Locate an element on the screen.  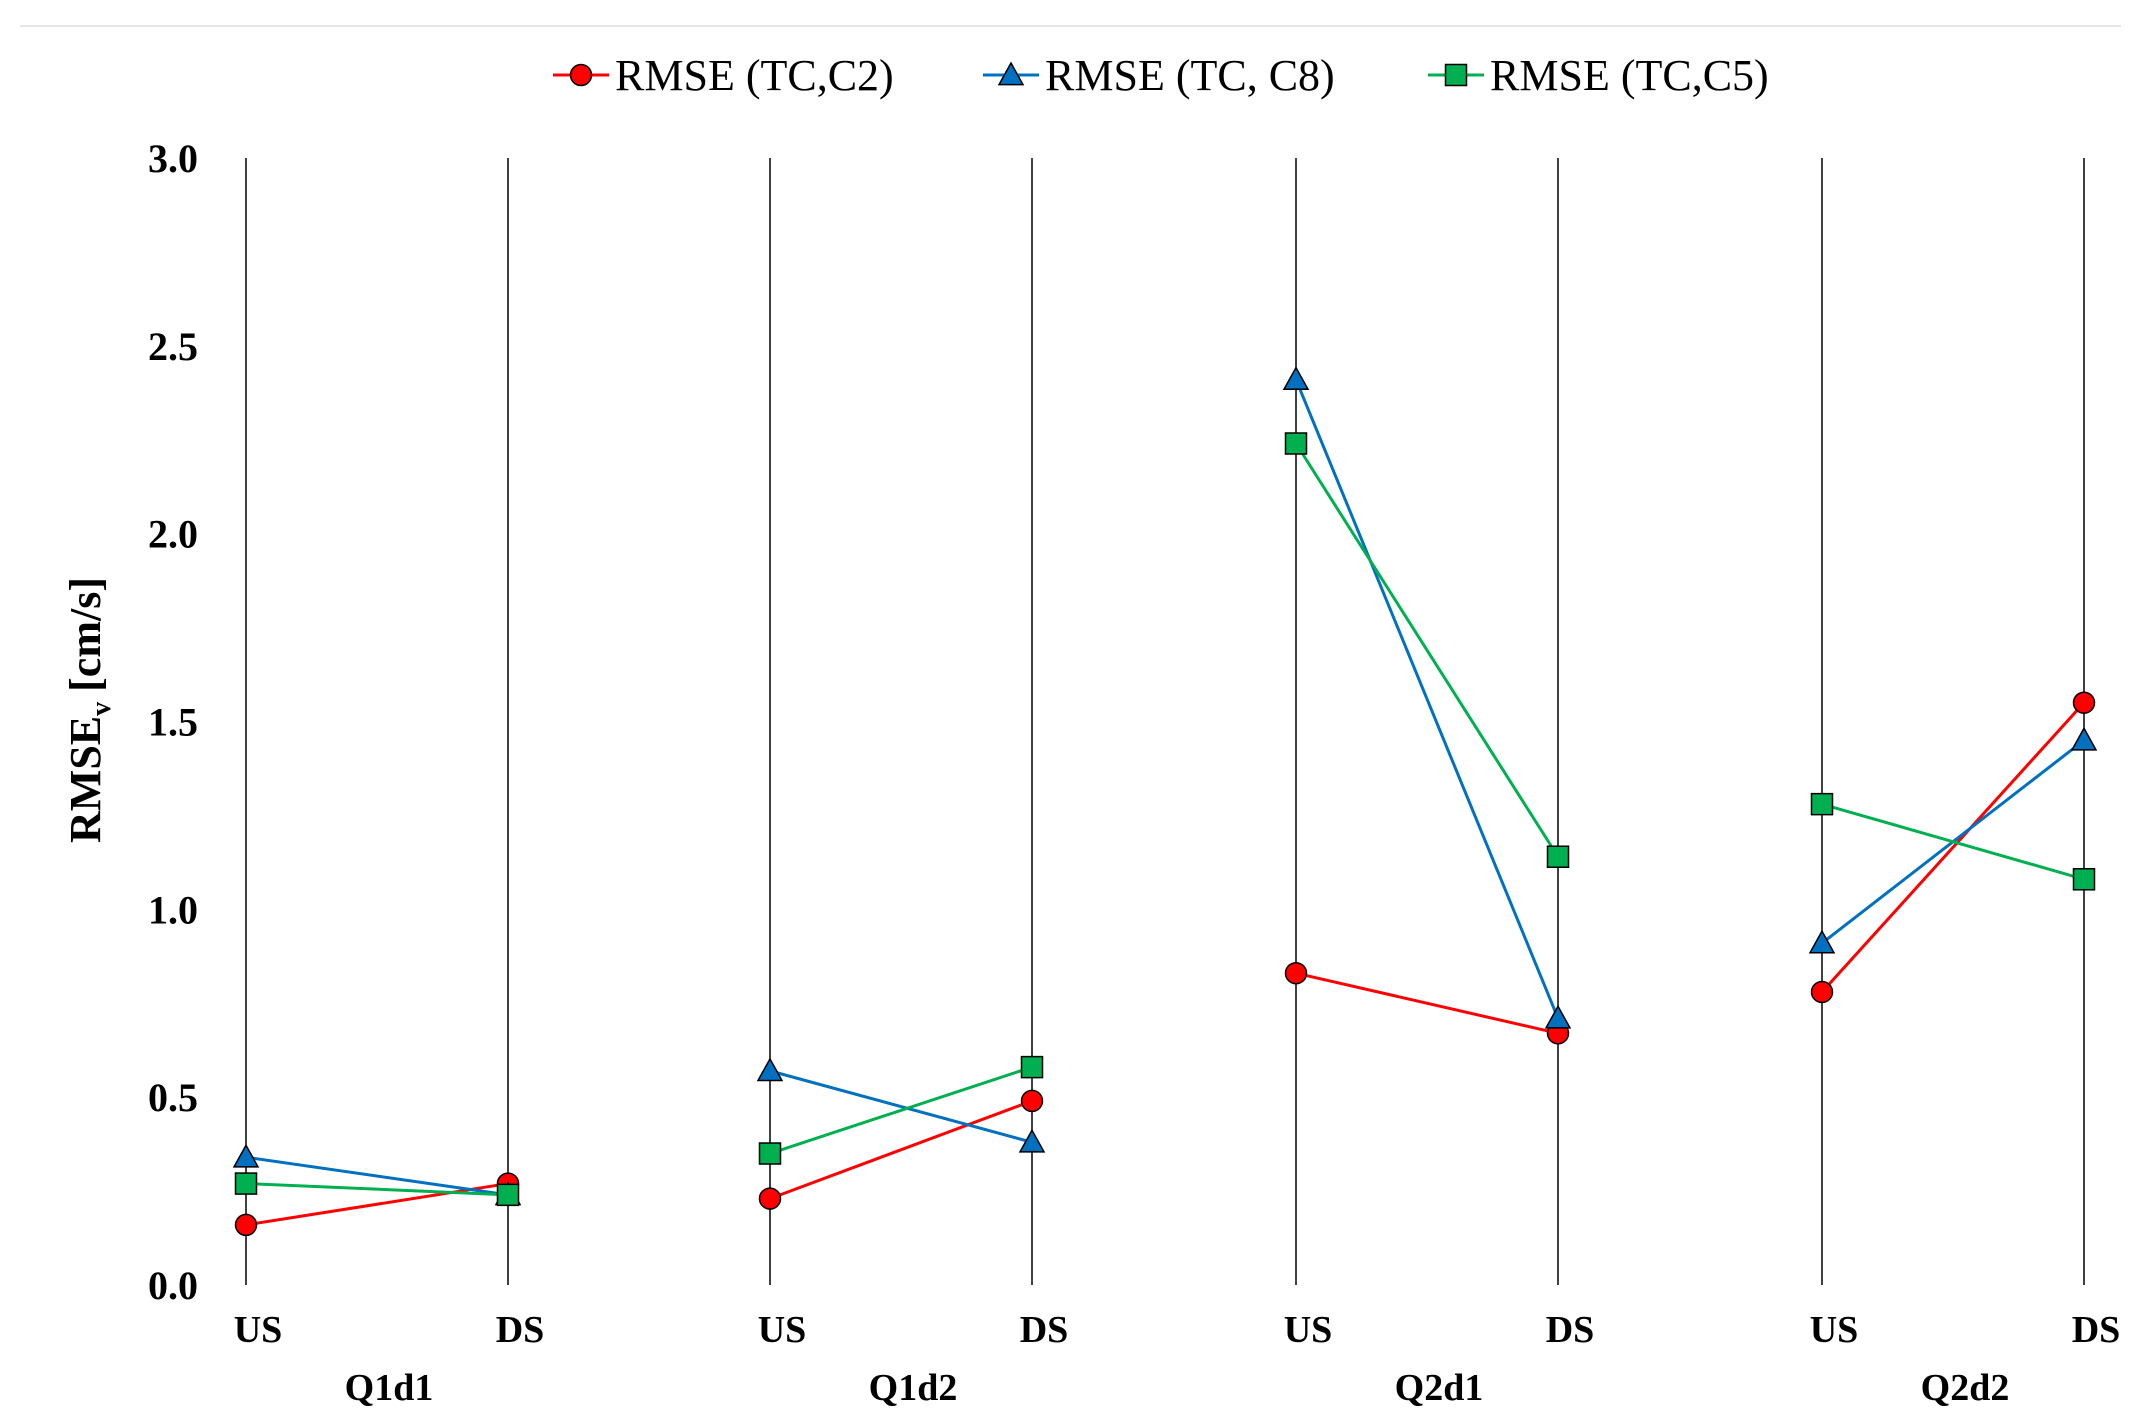
y-axis: 0.0 0.5 1.0 1.5 2.0 2.5 3.0 is located at coordinates (173, 722).